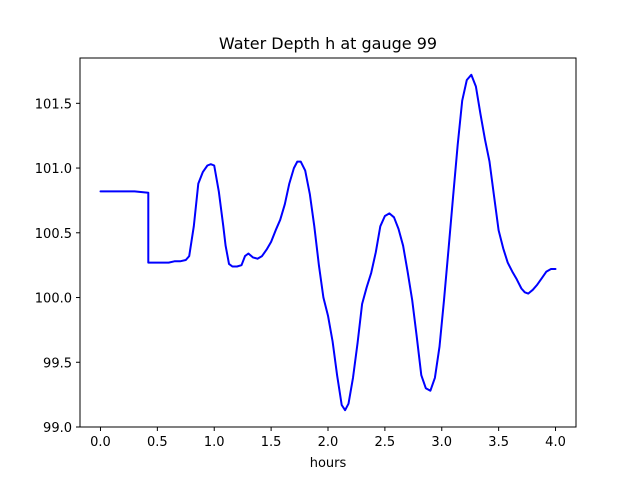 This screenshot has width=640, height=480. Describe the element at coordinates (57, 266) in the screenshot. I see `y-axis: 99.0 99.5 100.0 100.5 101.0 101.5` at that location.